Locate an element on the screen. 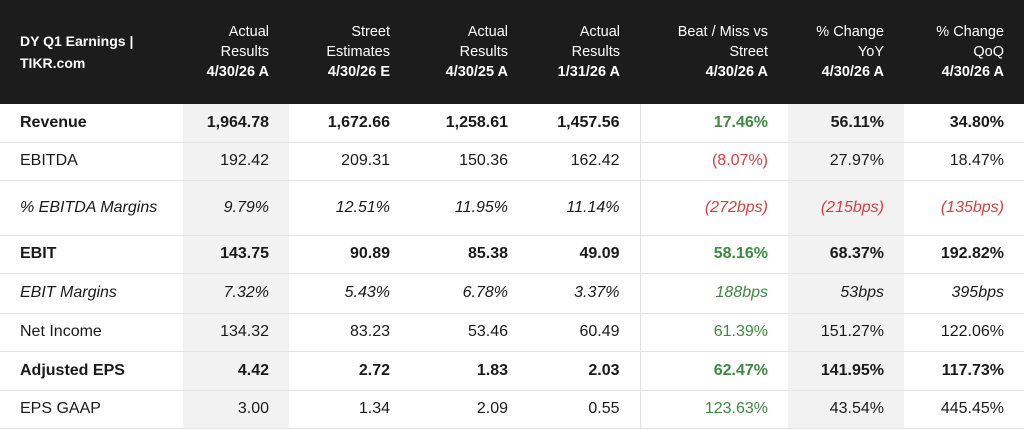  column-label: Street Estimates is located at coordinates (358, 42).